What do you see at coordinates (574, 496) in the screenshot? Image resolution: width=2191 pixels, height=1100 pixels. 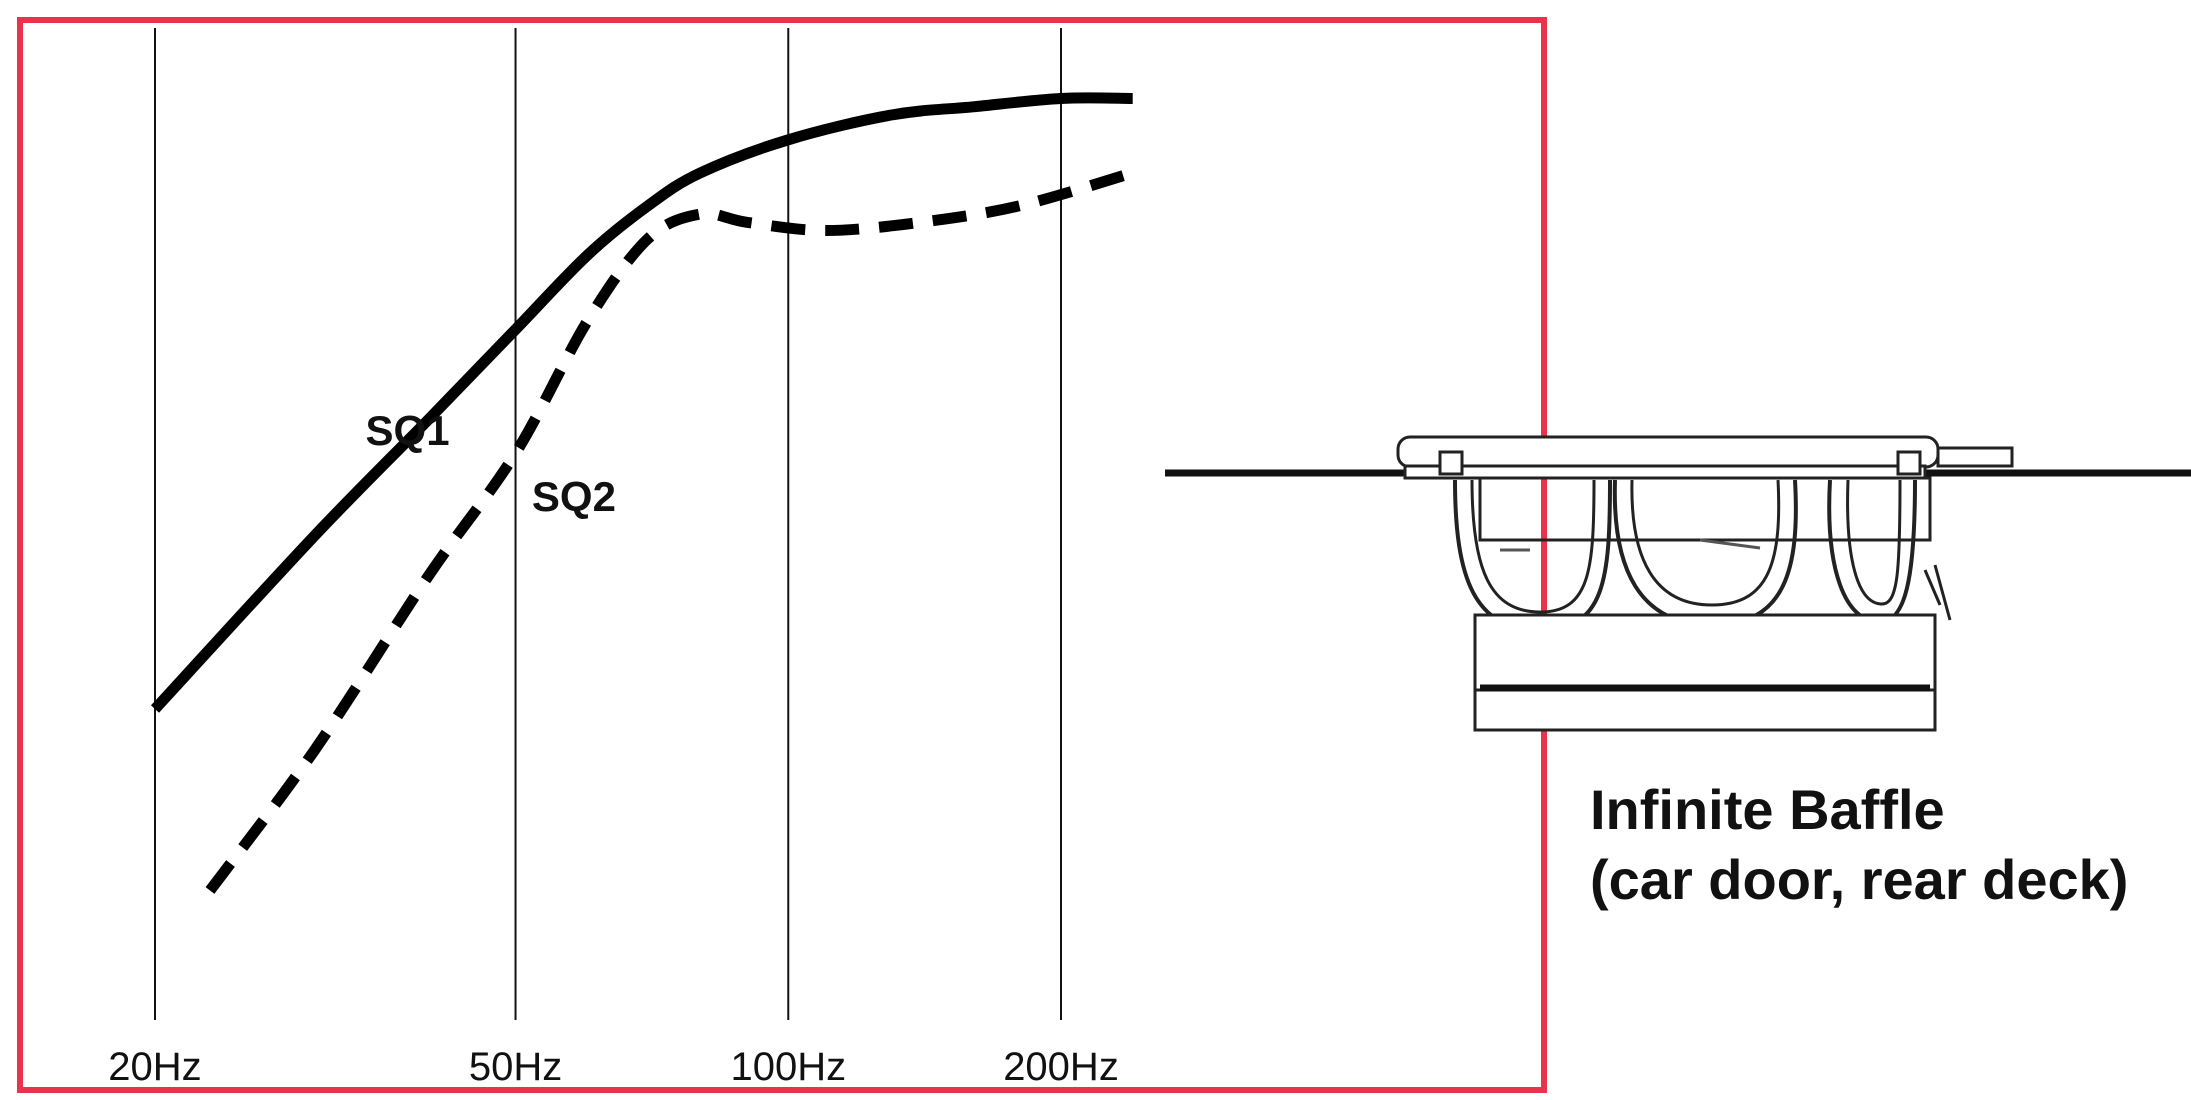 I see `series-label-sq2: SQ2` at bounding box center [574, 496].